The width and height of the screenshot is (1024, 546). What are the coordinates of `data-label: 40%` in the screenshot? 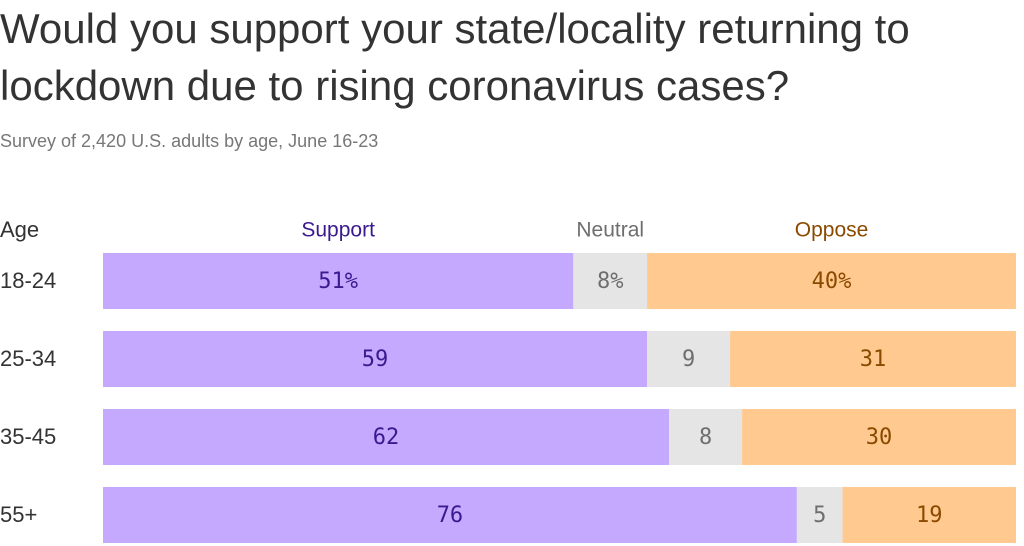 It's located at (832, 281).